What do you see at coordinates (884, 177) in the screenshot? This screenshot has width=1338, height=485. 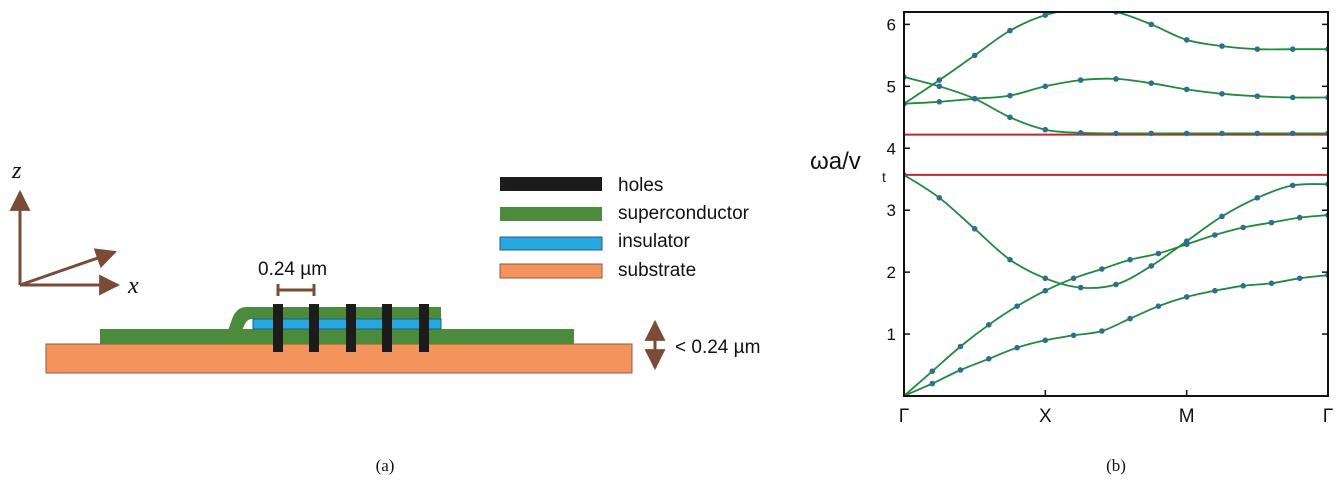 I see `y-axis-label-subscript: t` at bounding box center [884, 177].